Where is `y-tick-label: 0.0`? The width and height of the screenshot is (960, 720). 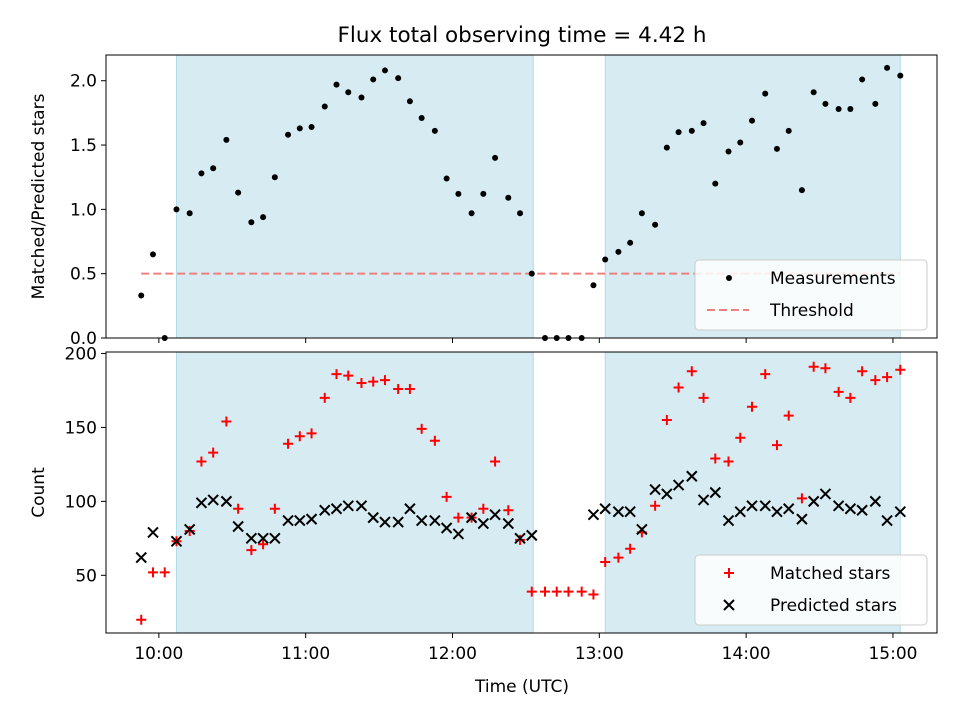
y-tick-label: 0.0 is located at coordinates (83, 339).